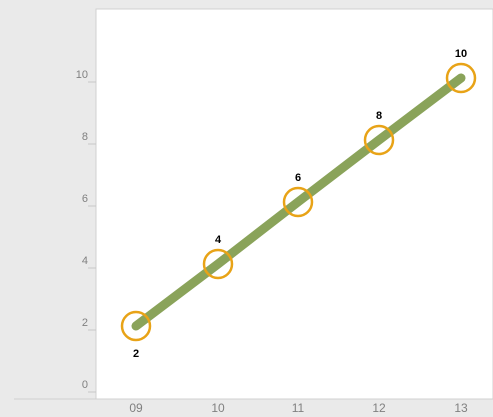 The width and height of the screenshot is (493, 417). Describe the element at coordinates (85, 385) in the screenshot. I see `y-tick-label: 0` at that location.